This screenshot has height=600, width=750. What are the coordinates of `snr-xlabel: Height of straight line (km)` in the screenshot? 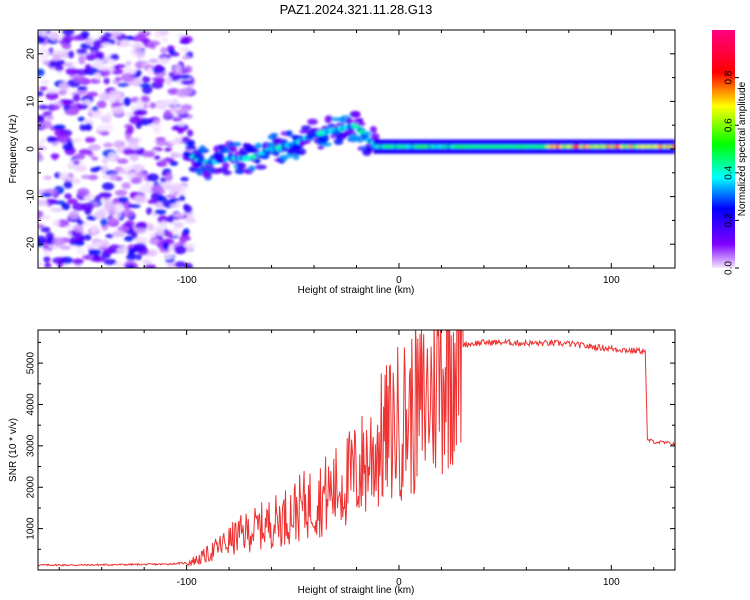 It's located at (356, 590).